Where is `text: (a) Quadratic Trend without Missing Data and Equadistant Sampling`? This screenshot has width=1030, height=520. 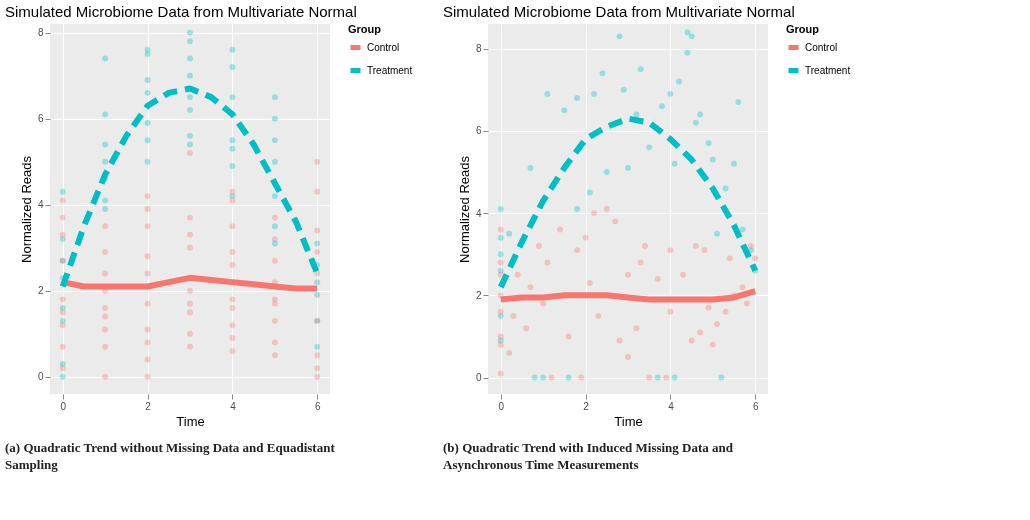 text: (a) Quadratic Trend without Missing Data and Equadistant Sampling is located at coordinates (170, 456).